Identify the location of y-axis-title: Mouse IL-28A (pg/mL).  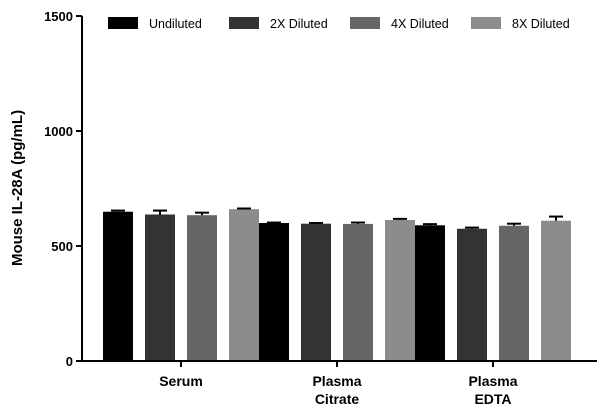
(17, 188).